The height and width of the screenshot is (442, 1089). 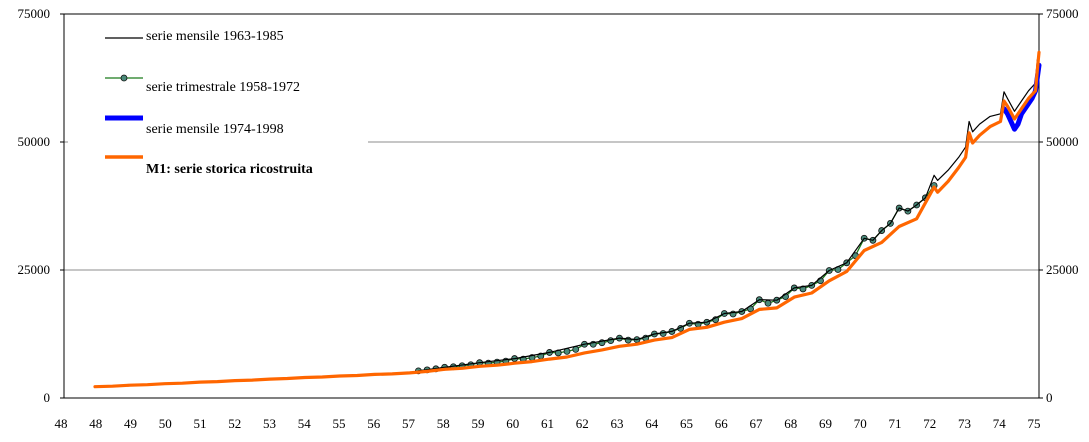 I want to click on x-tick-label: 65, so click(x=686, y=423).